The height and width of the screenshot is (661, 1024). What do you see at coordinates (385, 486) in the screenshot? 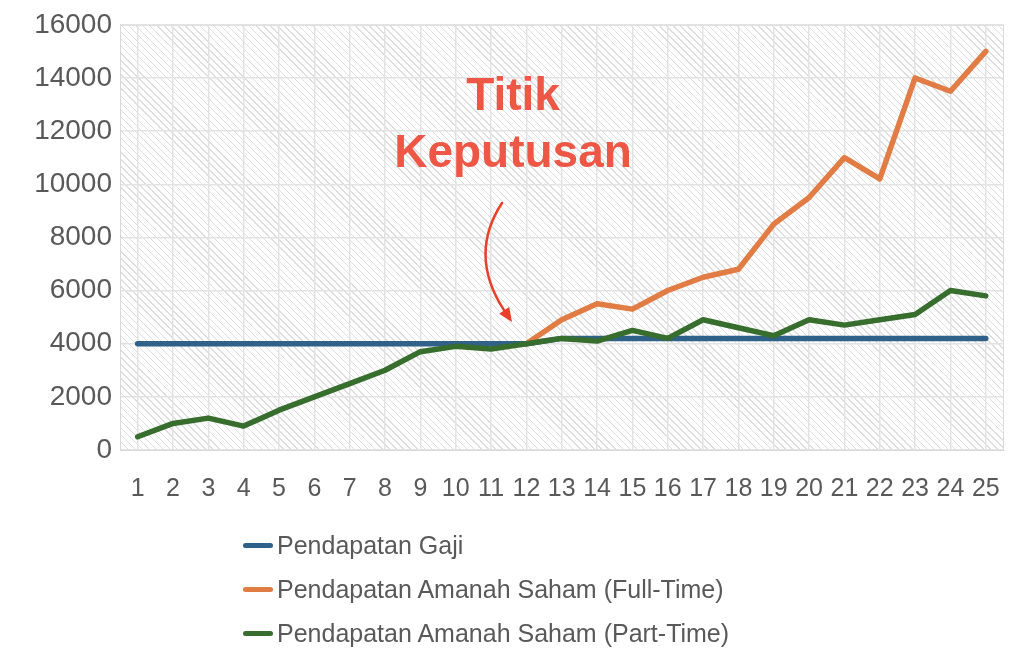
I see `x-tick-label: 8` at bounding box center [385, 486].